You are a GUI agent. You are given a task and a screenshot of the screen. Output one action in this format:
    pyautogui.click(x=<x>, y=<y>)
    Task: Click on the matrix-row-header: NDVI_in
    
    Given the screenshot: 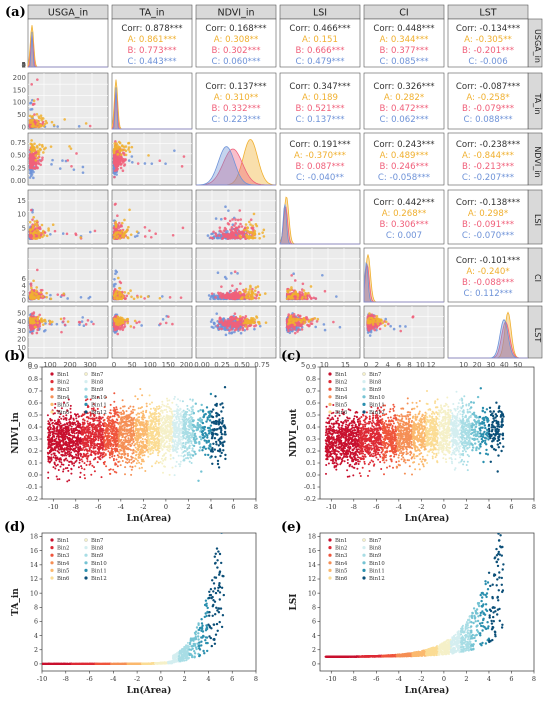 What is the action you would take?
    pyautogui.click(x=537, y=161)
    